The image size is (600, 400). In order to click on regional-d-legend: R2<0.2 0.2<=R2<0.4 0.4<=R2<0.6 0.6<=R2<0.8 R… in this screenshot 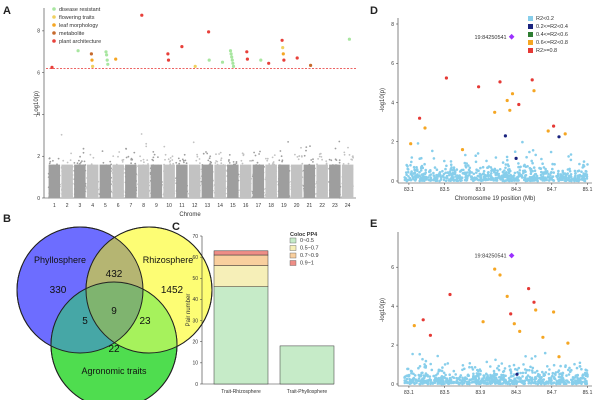, I will do `click(548, 35)`.